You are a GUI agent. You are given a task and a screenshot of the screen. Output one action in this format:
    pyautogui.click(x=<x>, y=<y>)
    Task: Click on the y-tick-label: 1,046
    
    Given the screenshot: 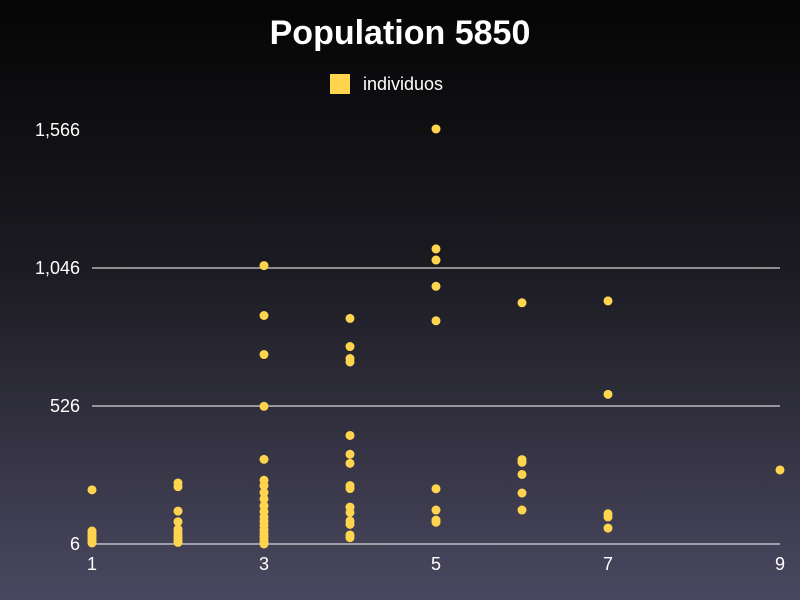 What is the action you would take?
    pyautogui.click(x=57, y=268)
    